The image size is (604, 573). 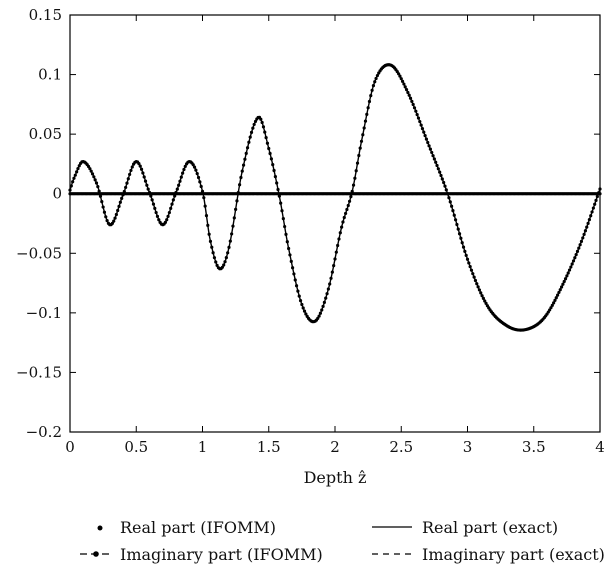 What do you see at coordinates (50, 75) in the screenshot?
I see `y-tick-label: 0.1` at bounding box center [50, 75].